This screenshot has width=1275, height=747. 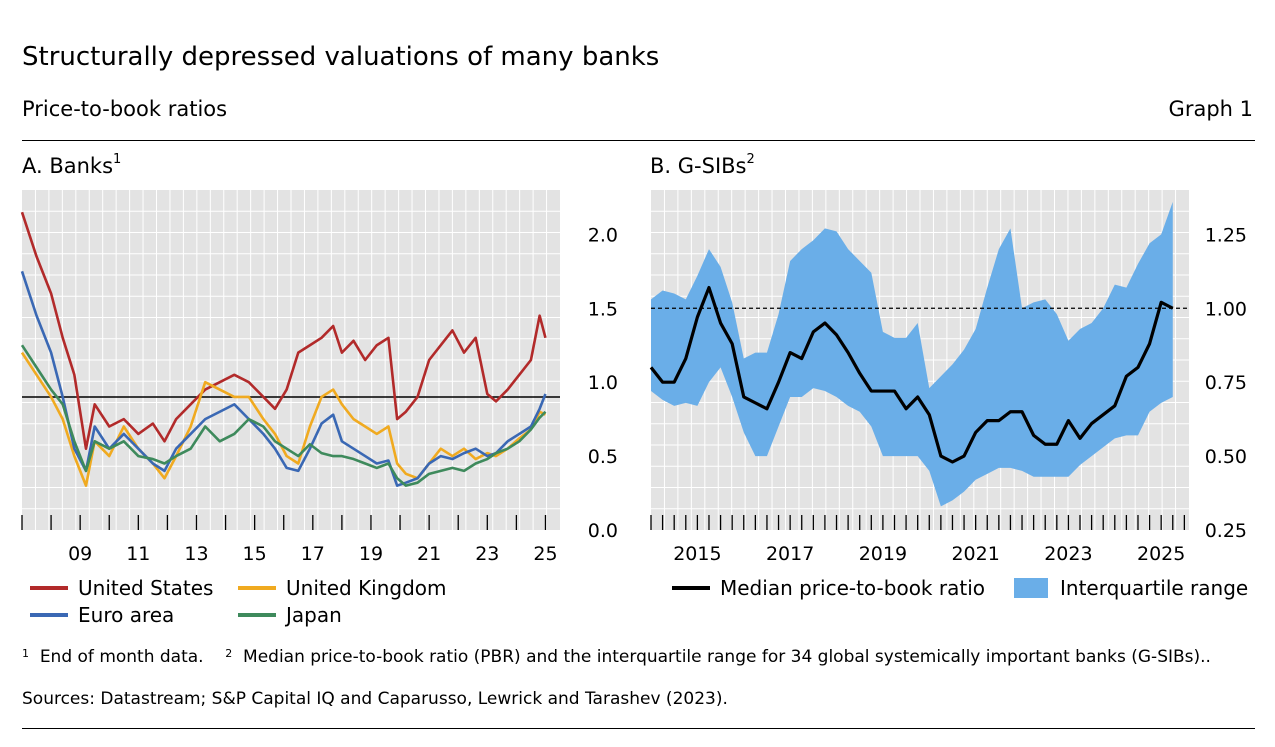 I want to click on legend-label-japan: Japan, so click(x=314, y=615).